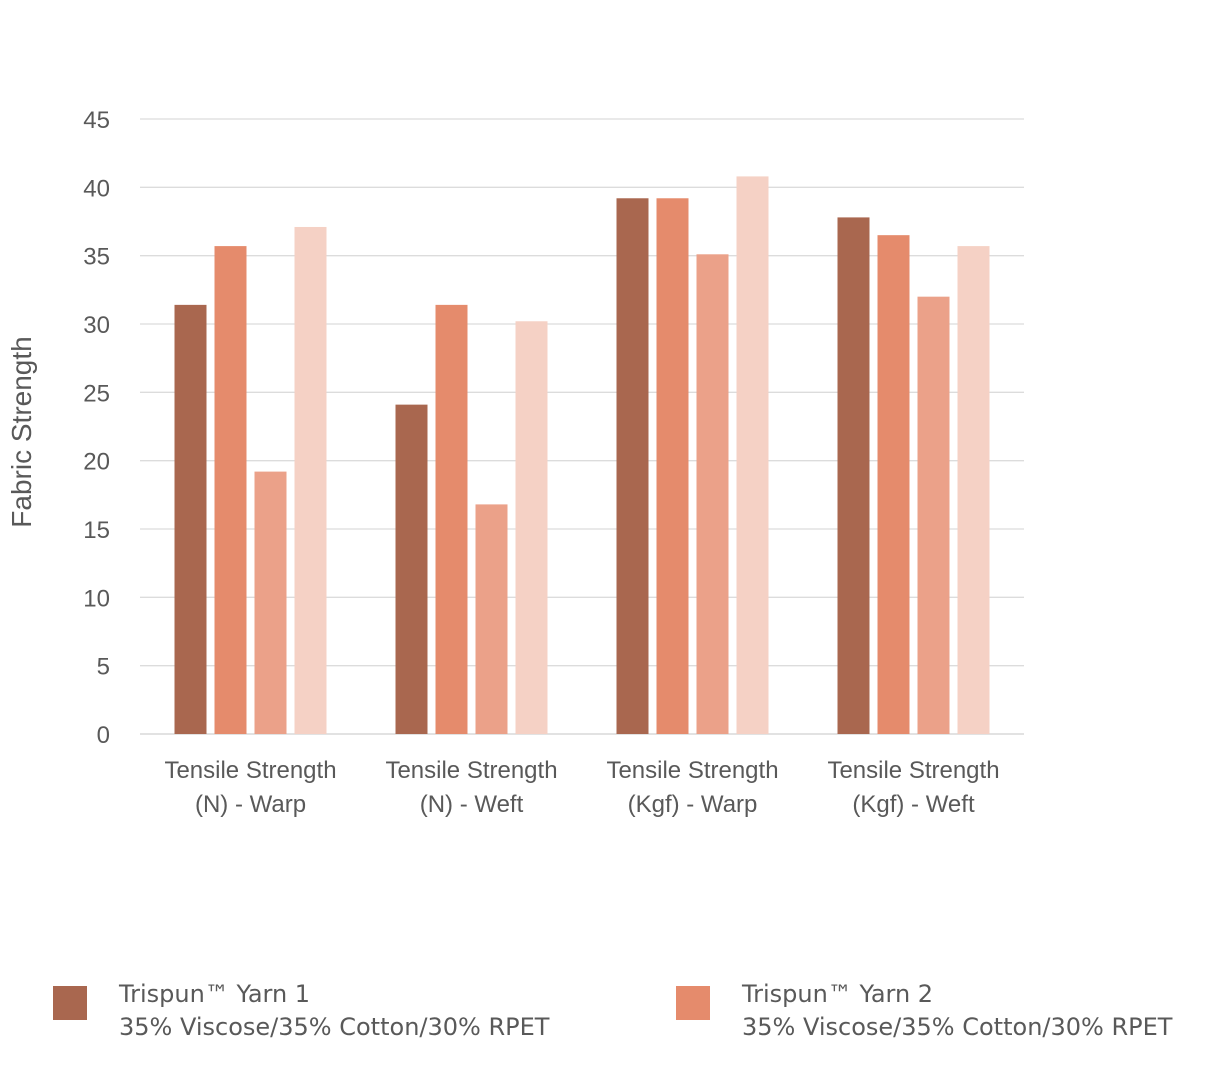 This screenshot has width=1223, height=1080. Describe the element at coordinates (96, 188) in the screenshot. I see `y-tick-label-40: 40` at that location.